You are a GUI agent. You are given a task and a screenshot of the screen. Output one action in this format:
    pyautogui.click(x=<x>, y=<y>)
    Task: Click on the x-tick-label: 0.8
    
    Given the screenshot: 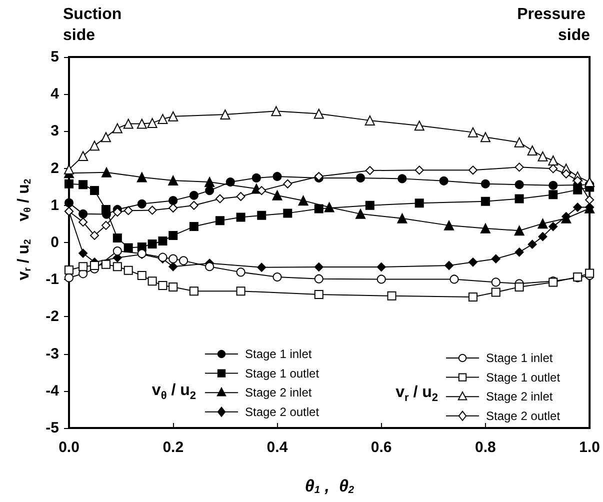 What is the action you would take?
    pyautogui.click(x=485, y=447)
    